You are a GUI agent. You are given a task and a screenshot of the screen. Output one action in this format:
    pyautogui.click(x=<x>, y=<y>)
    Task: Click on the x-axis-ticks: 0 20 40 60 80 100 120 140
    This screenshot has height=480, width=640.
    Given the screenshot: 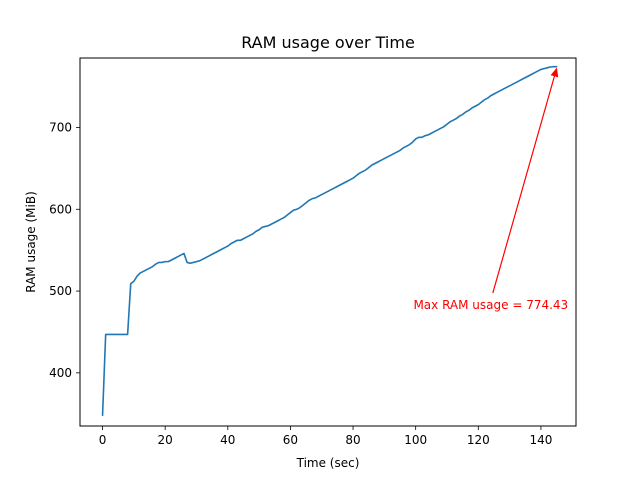 What is the action you would take?
    pyautogui.click(x=325, y=436)
    